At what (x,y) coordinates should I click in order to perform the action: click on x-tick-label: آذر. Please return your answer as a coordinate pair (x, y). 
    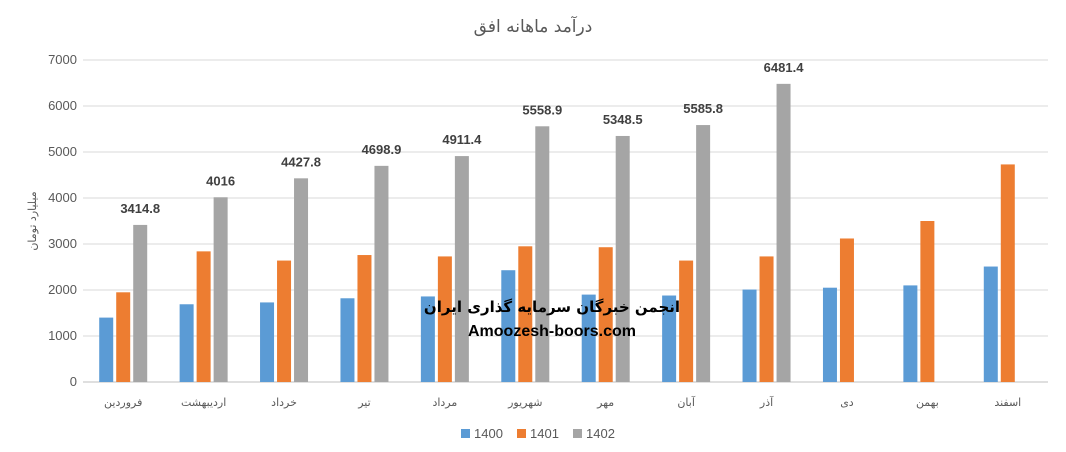
    Looking at the image, I should click on (766, 402).